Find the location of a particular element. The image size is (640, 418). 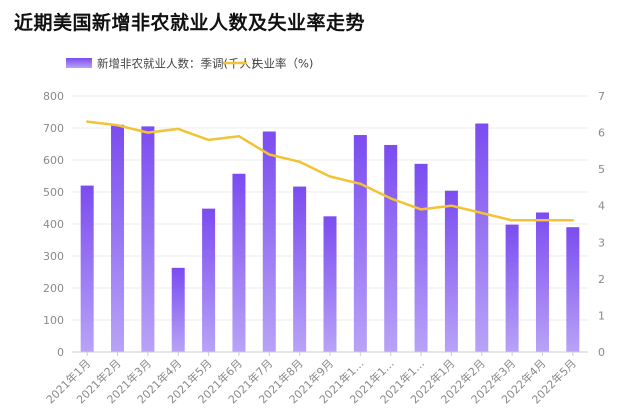

y-right-tick-label: 0 is located at coordinates (601, 352).